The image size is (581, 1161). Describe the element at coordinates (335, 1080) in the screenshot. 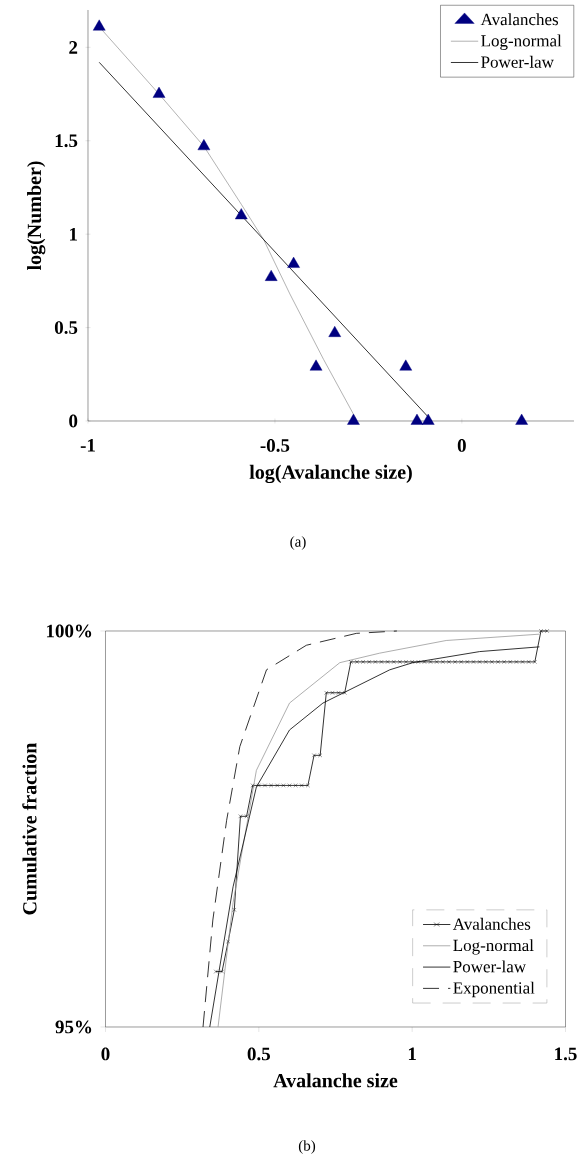

I see `x-axis-title: Avalanche size` at that location.